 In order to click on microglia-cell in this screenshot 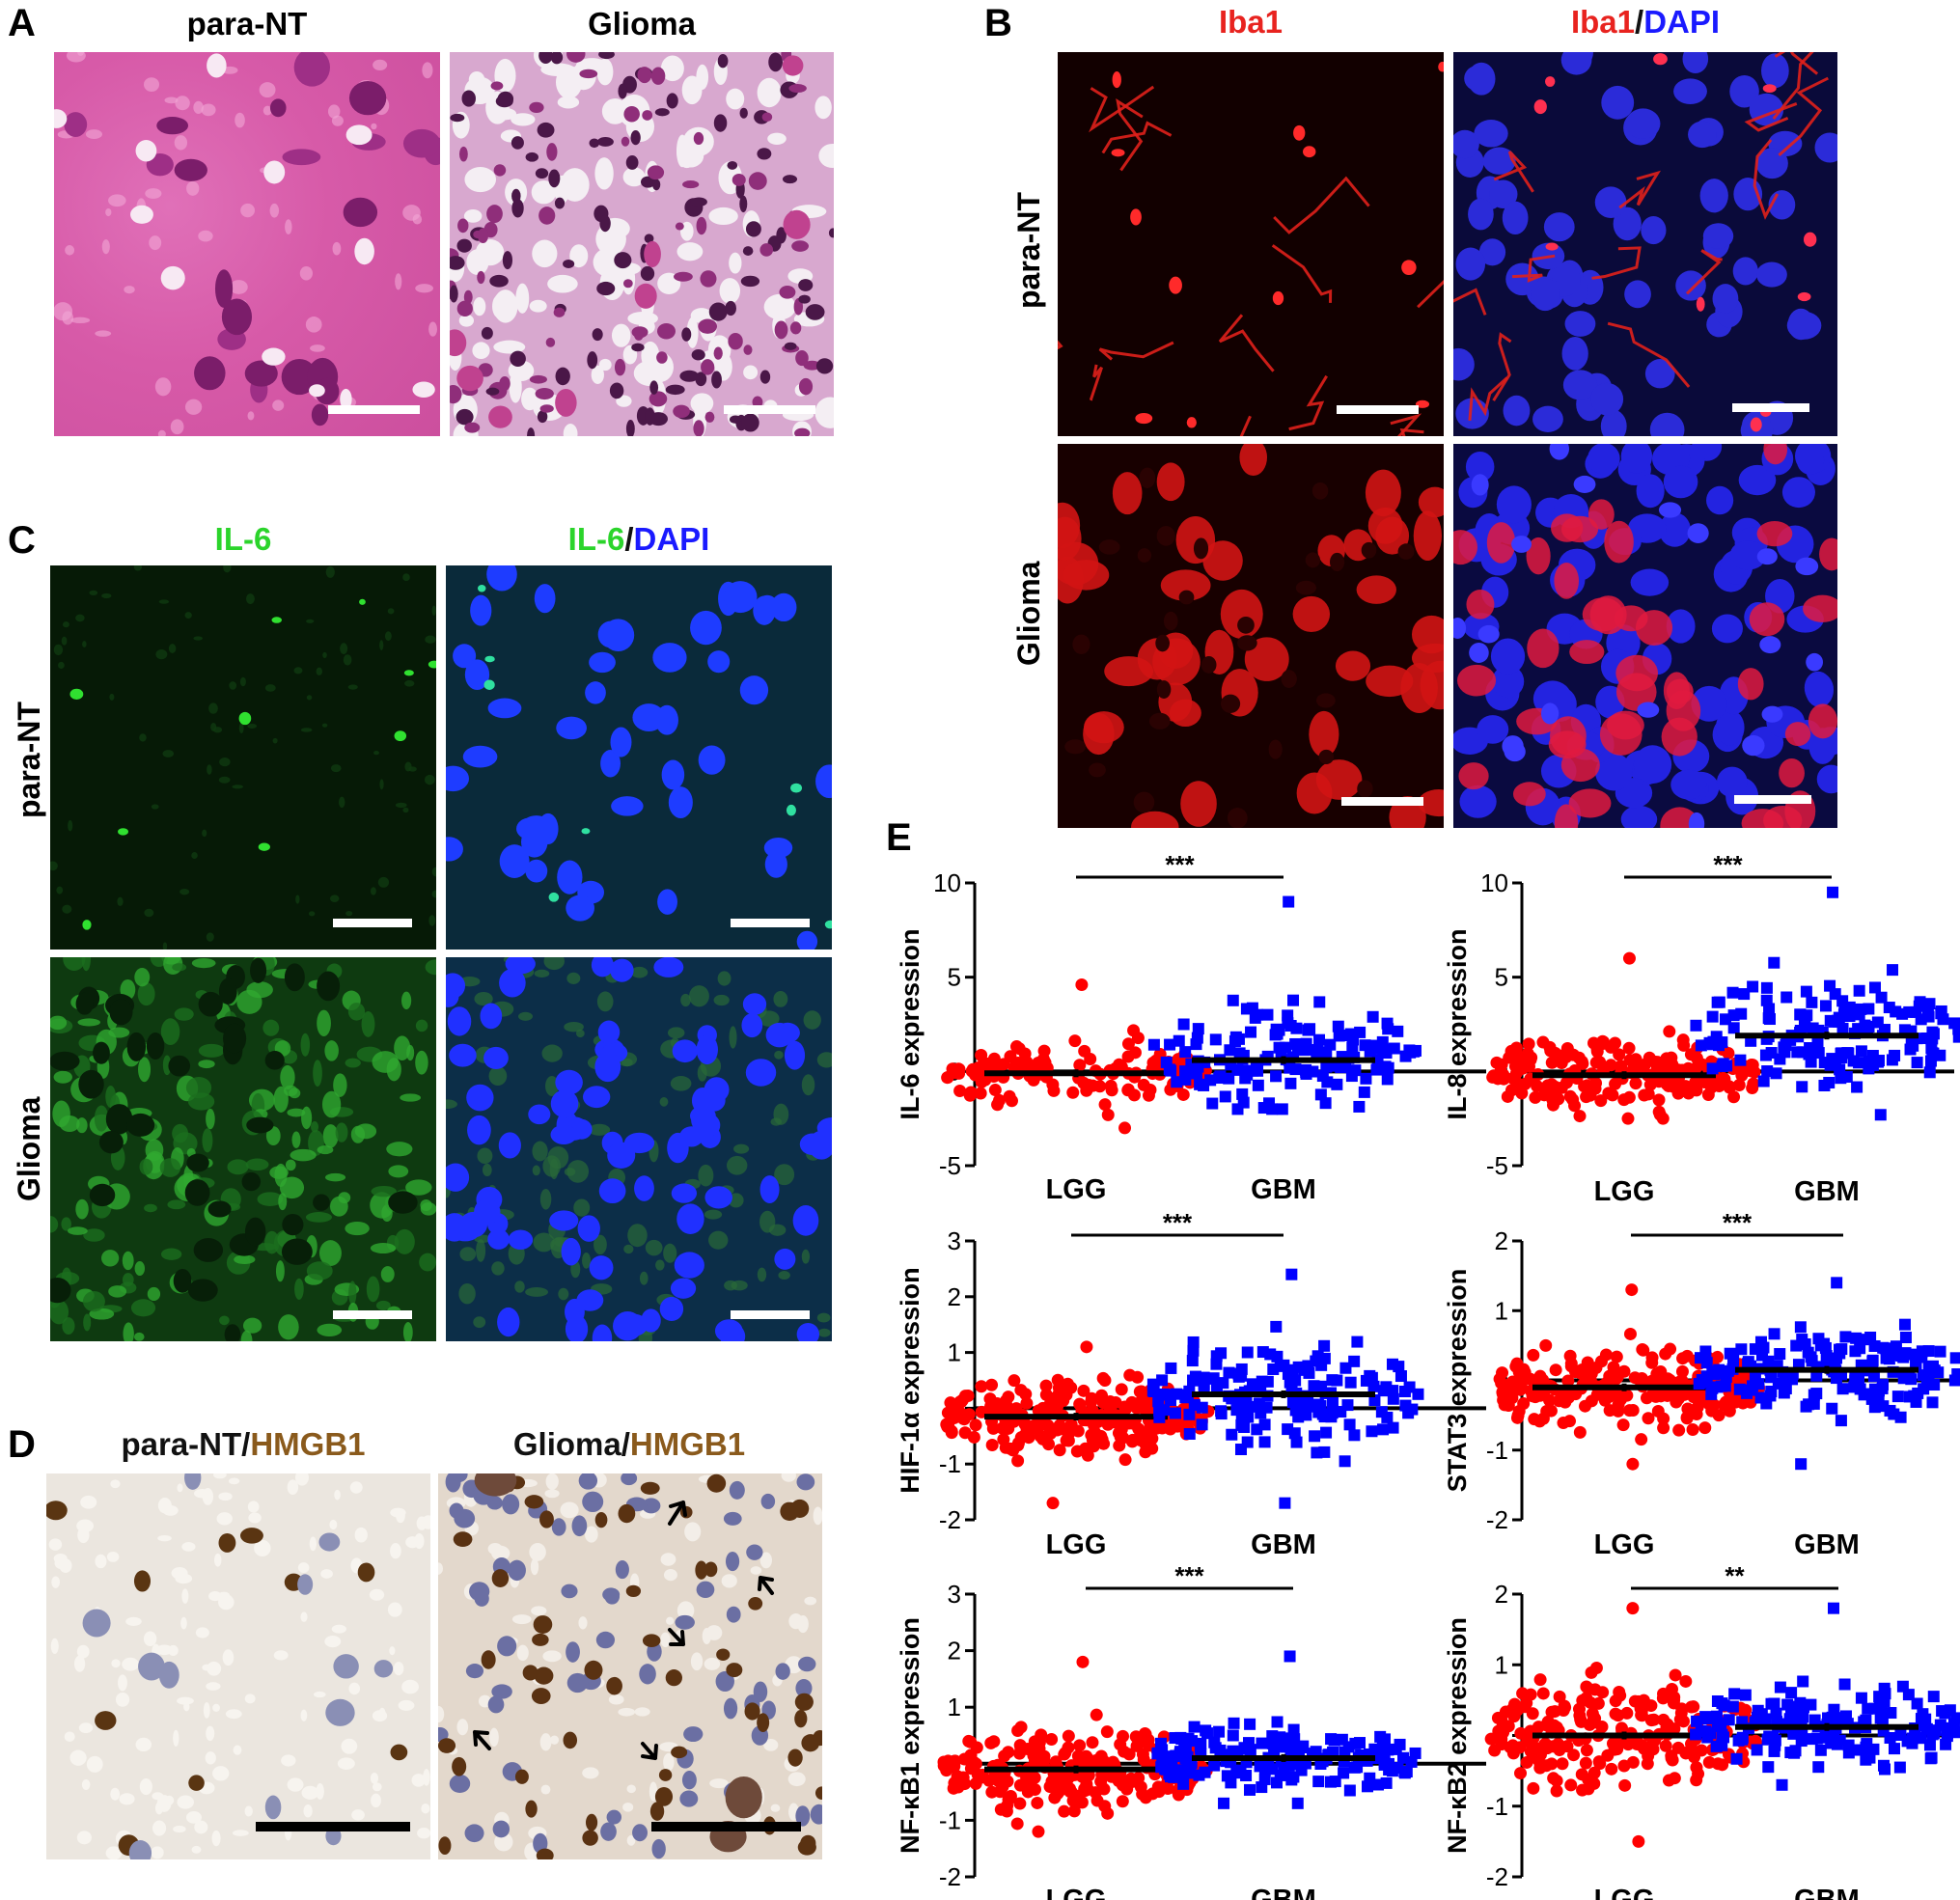, I will do `click(1339, 780)`.